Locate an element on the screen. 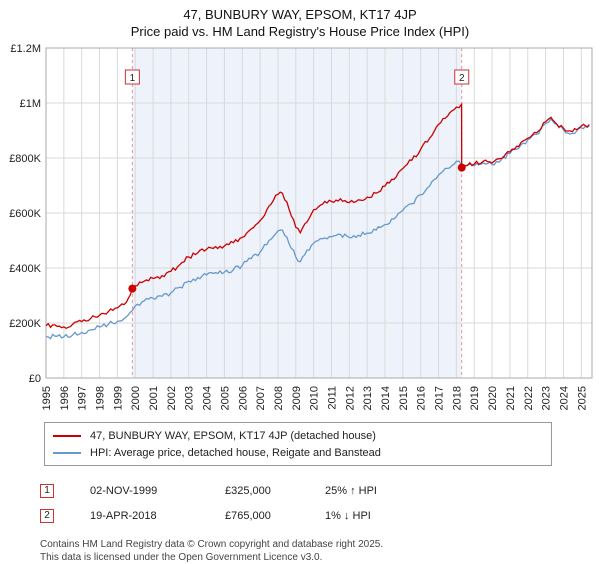 The image size is (600, 564). sale-1-hpi-delta: 25% ↑ HPI is located at coordinates (351, 490).